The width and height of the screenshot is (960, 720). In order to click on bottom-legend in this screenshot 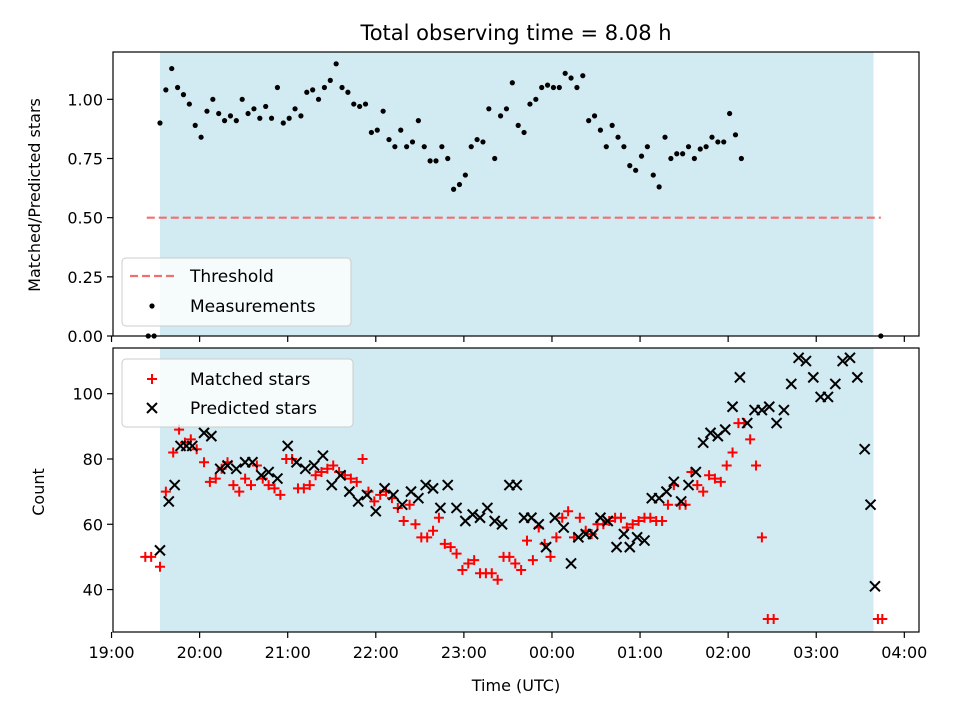, I will do `click(237, 393)`.